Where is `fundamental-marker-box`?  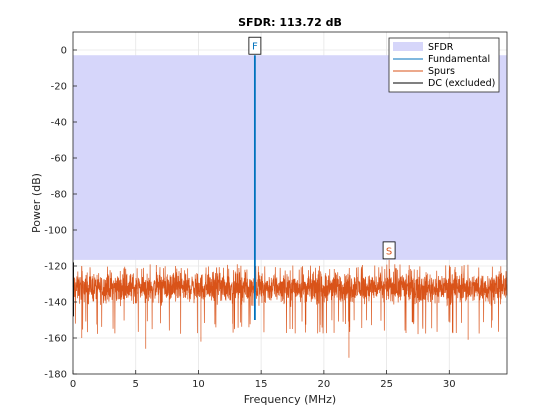
fundamental-marker-box is located at coordinates (255, 45).